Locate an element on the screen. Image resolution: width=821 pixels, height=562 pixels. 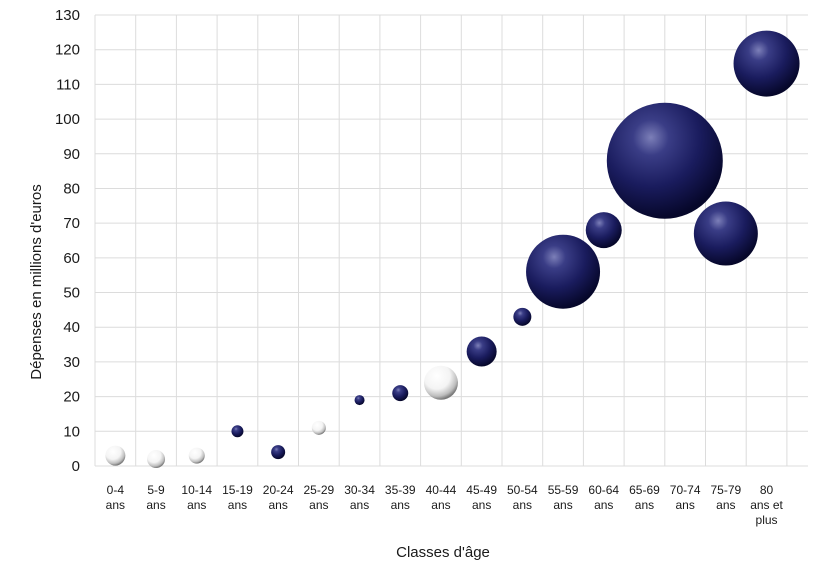
y-tick-label: 30 is located at coordinates (71, 362).